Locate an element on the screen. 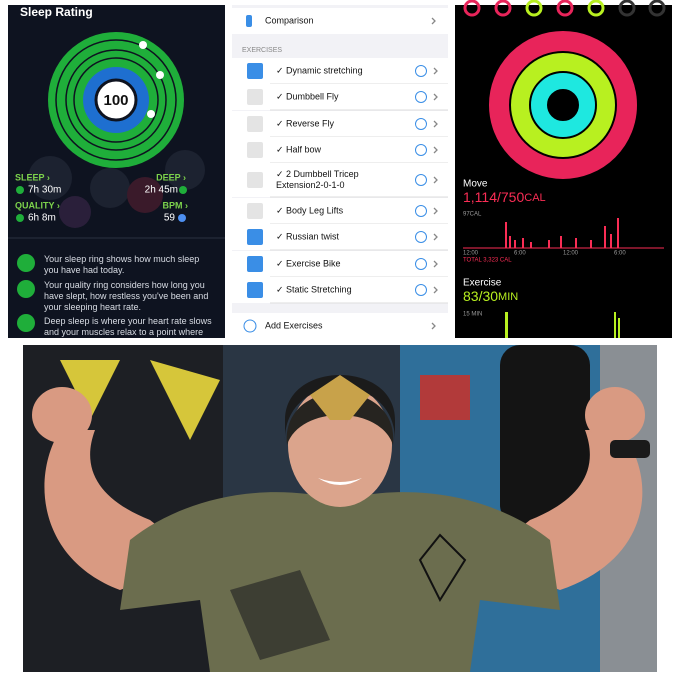 This screenshot has height=680, width=680. exercise-name: ✓ Static Stretching is located at coordinates (314, 289).